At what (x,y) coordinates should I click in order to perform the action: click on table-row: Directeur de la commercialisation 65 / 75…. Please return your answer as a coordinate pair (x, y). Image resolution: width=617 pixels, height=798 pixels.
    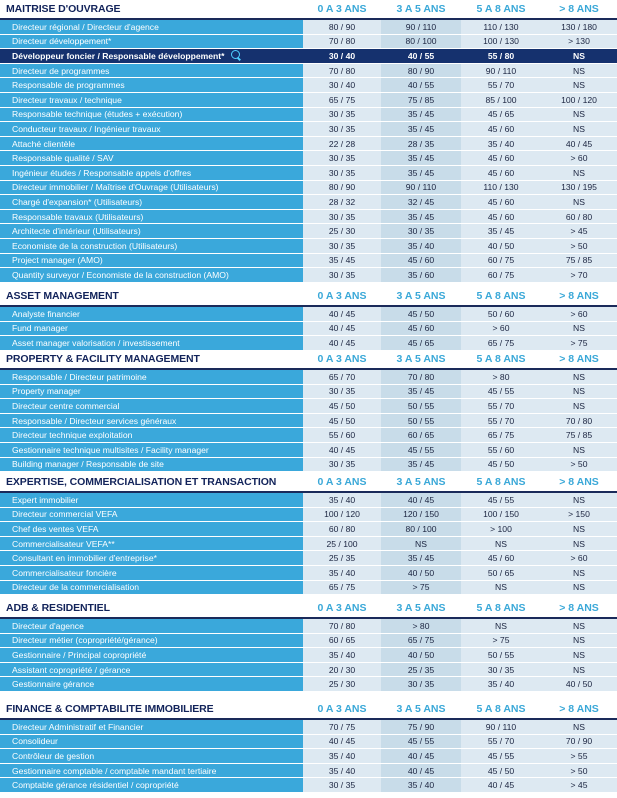
    Looking at the image, I should click on (308, 588).